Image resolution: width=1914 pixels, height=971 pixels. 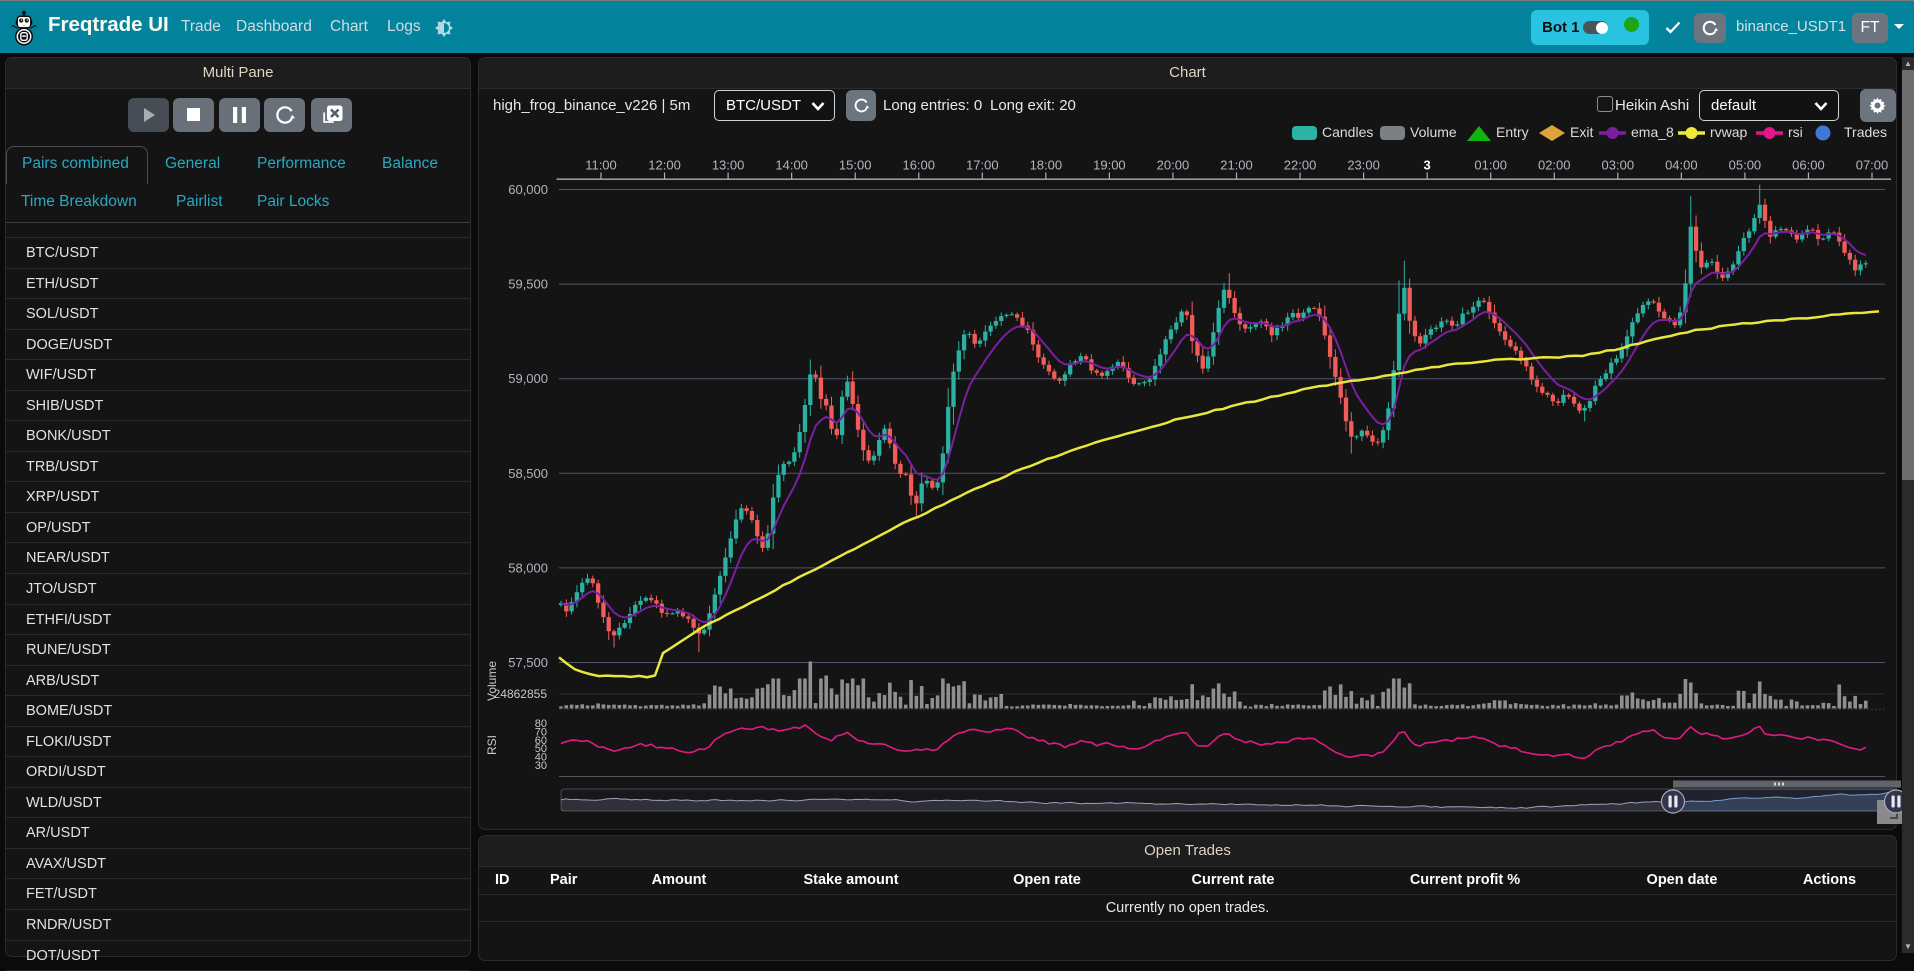 I want to click on svg-text: 80, so click(x=541, y=724).